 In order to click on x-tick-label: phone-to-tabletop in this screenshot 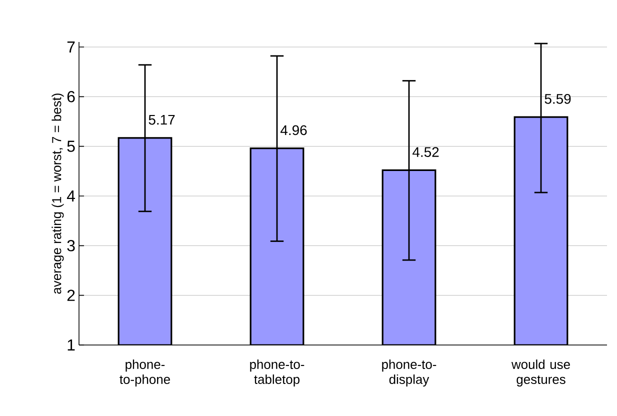, I will do `click(277, 373)`.